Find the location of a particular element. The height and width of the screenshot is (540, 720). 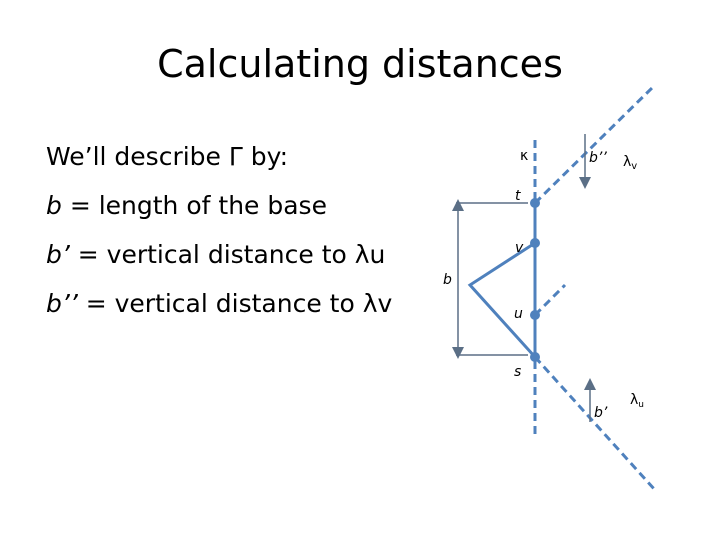

variable: b’ is located at coordinates (58, 254).